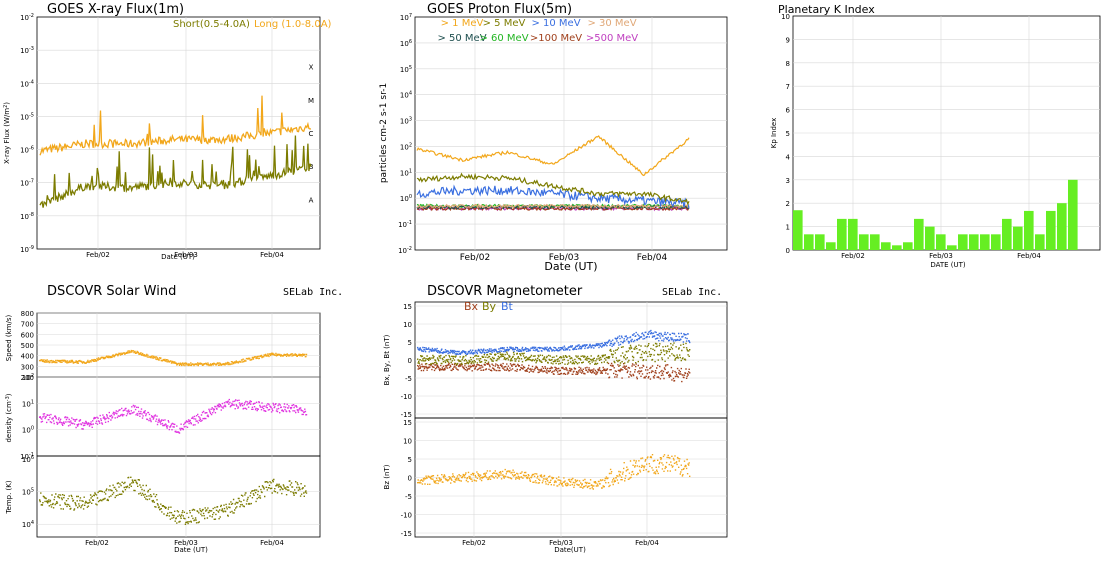 The image size is (1110, 561). What do you see at coordinates (28, 430) in the screenshot?
I see `wind-density-tick: 10⁰` at bounding box center [28, 430].